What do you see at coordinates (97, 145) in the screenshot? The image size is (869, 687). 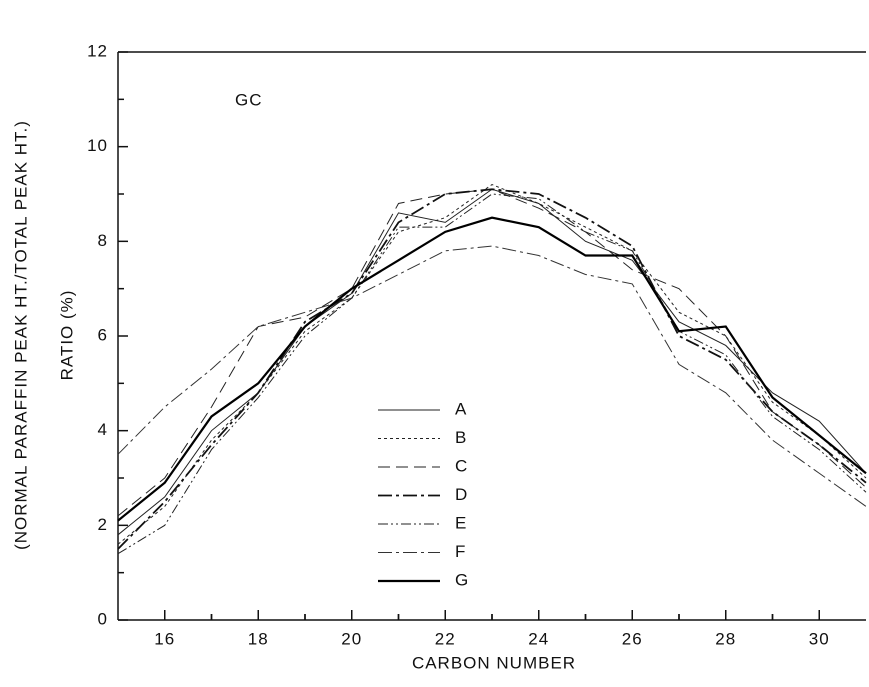 I see `y-tick-label: 10` at bounding box center [97, 145].